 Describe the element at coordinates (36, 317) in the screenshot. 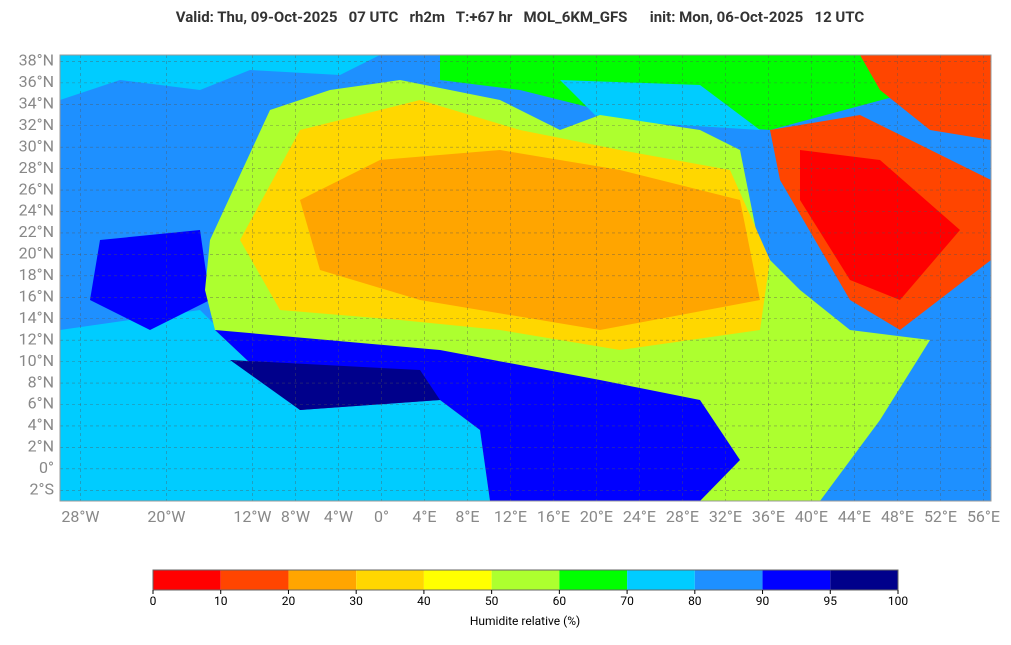

I see `y-tick-label: 14°N` at that location.